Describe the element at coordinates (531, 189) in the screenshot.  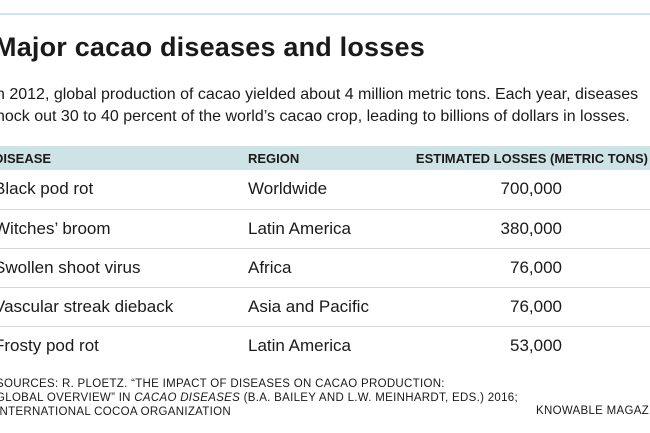
I see `losses-cell: 700,000` at that location.